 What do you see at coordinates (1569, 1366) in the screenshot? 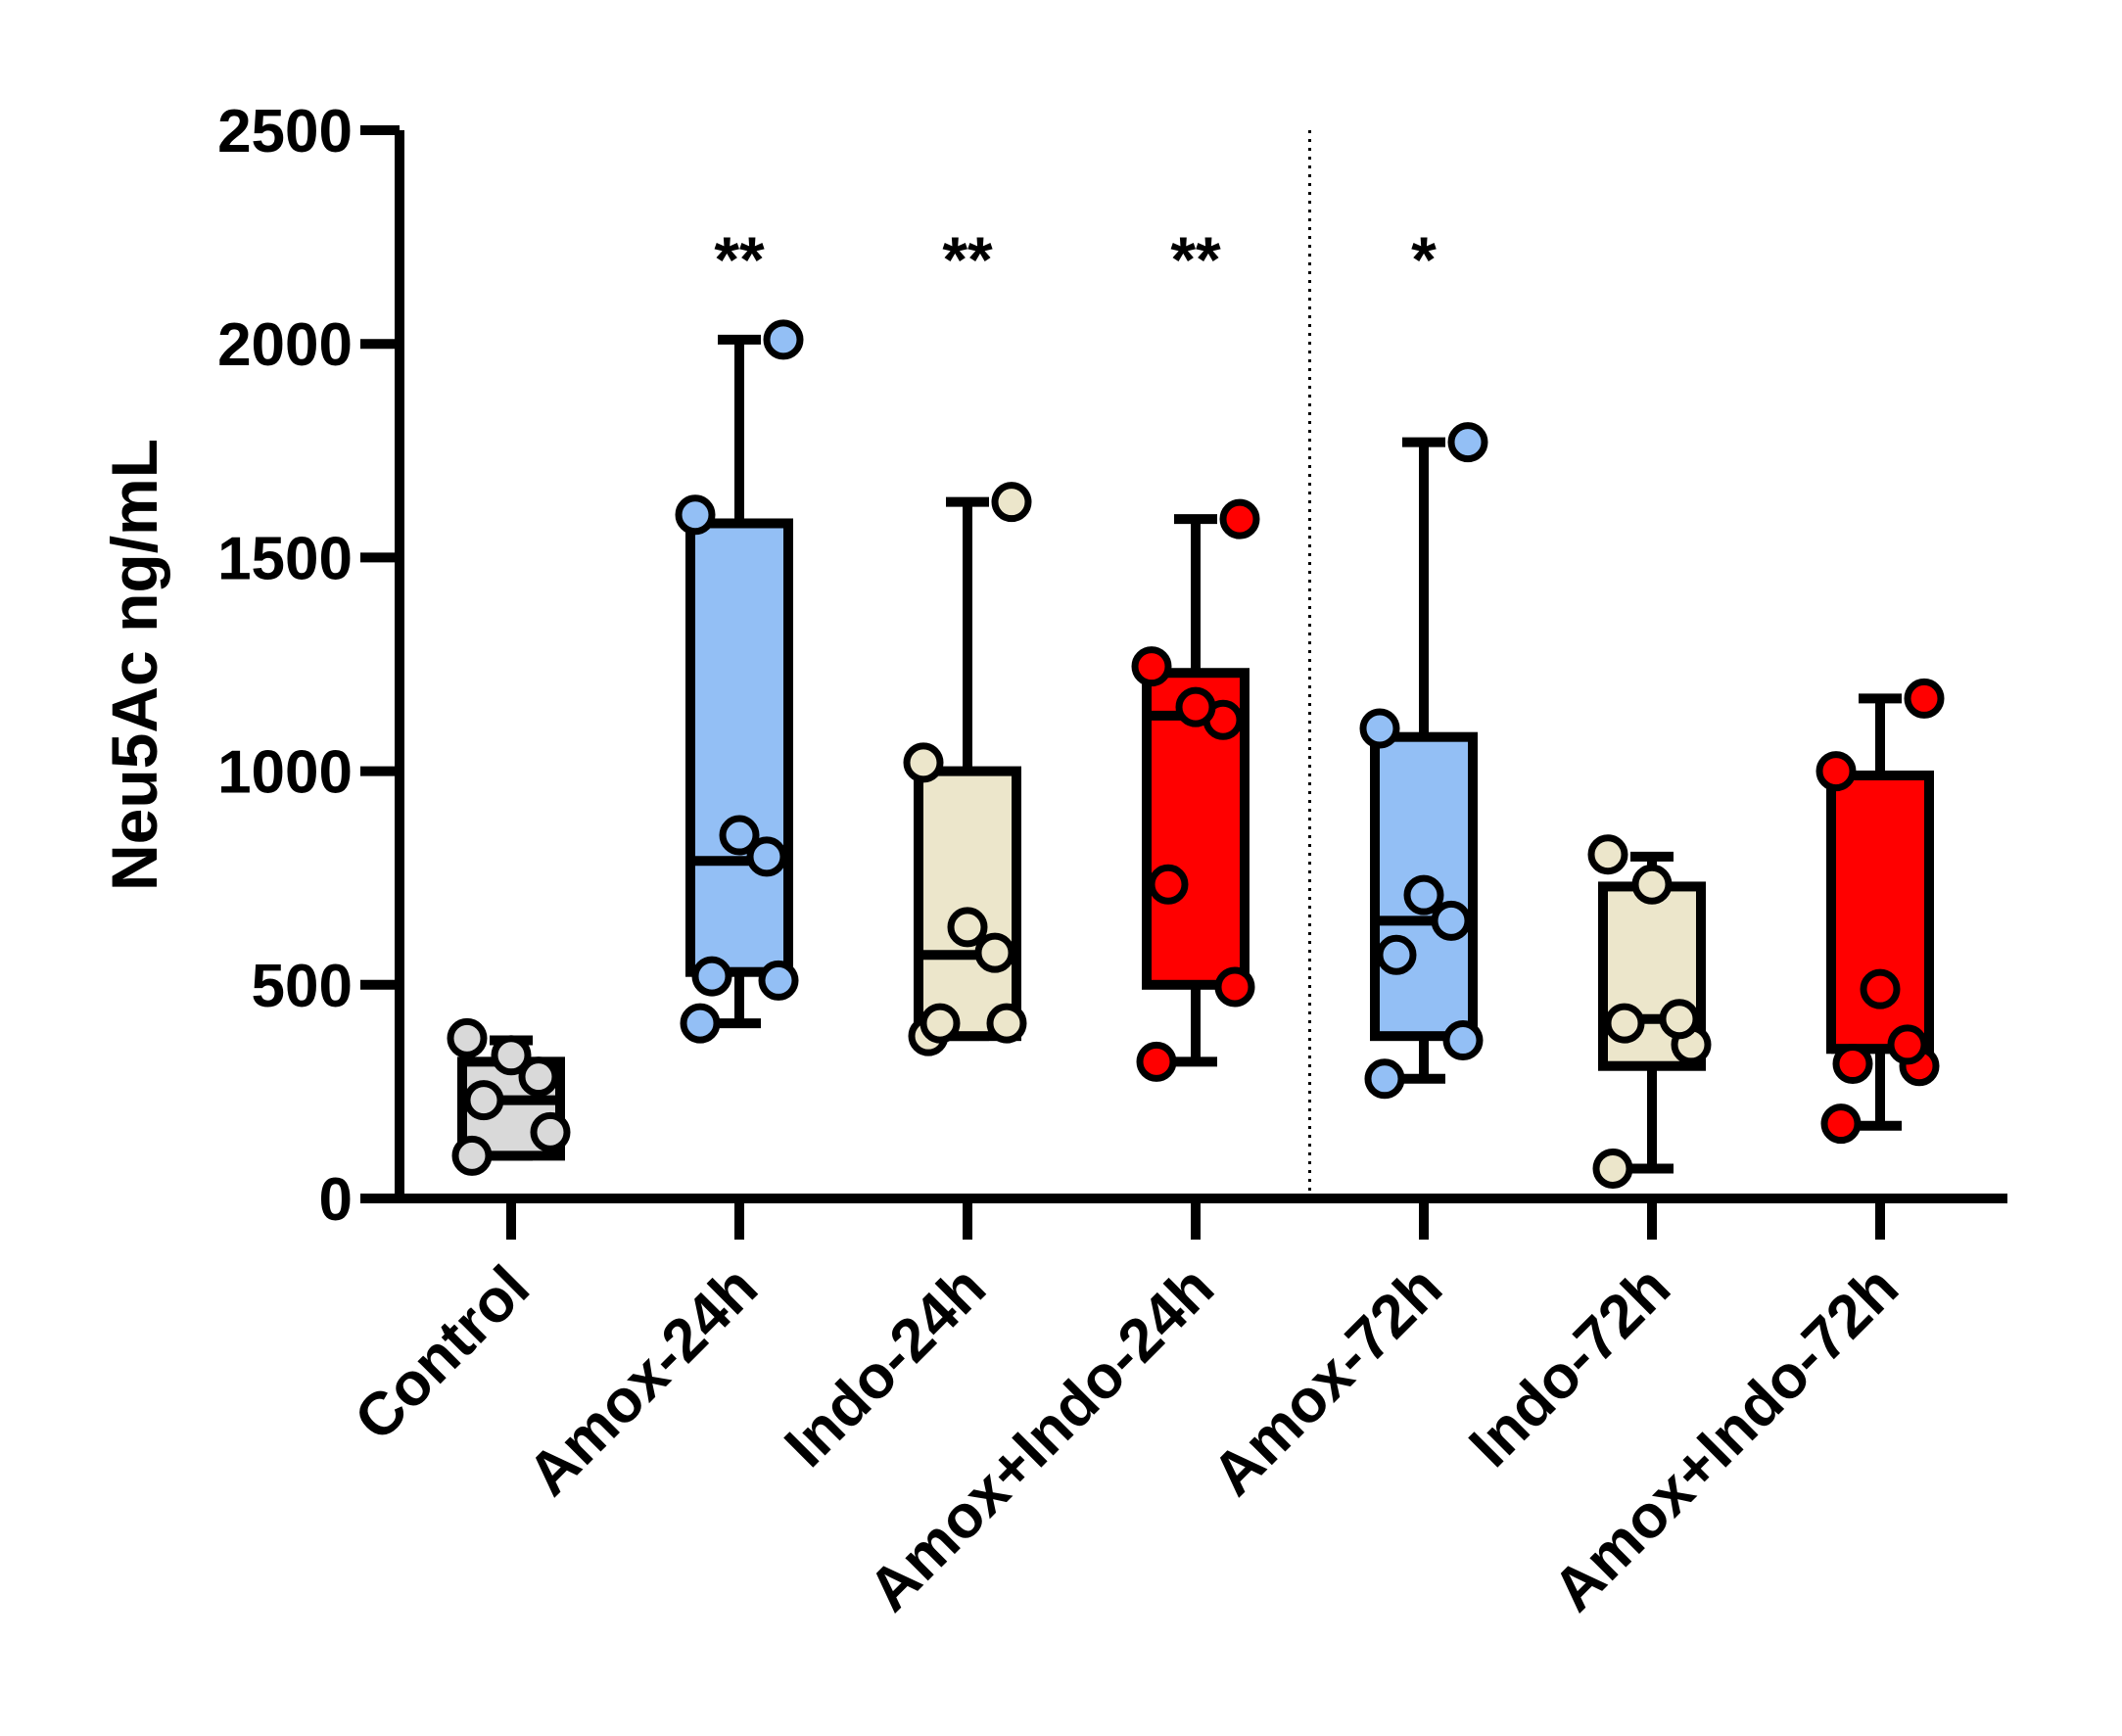
I see `x-tick-label: Indo-72h` at bounding box center [1569, 1366].